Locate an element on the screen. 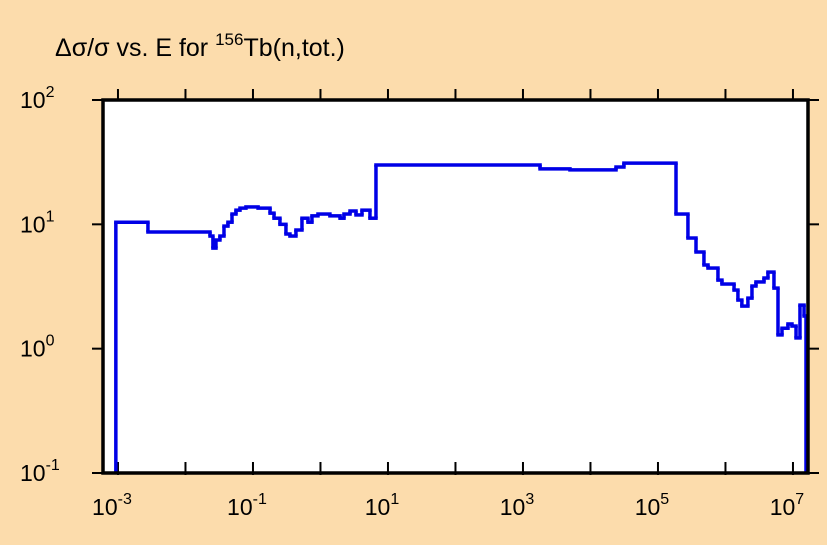  tick-label-exponent: 0 is located at coordinates (50, 341).